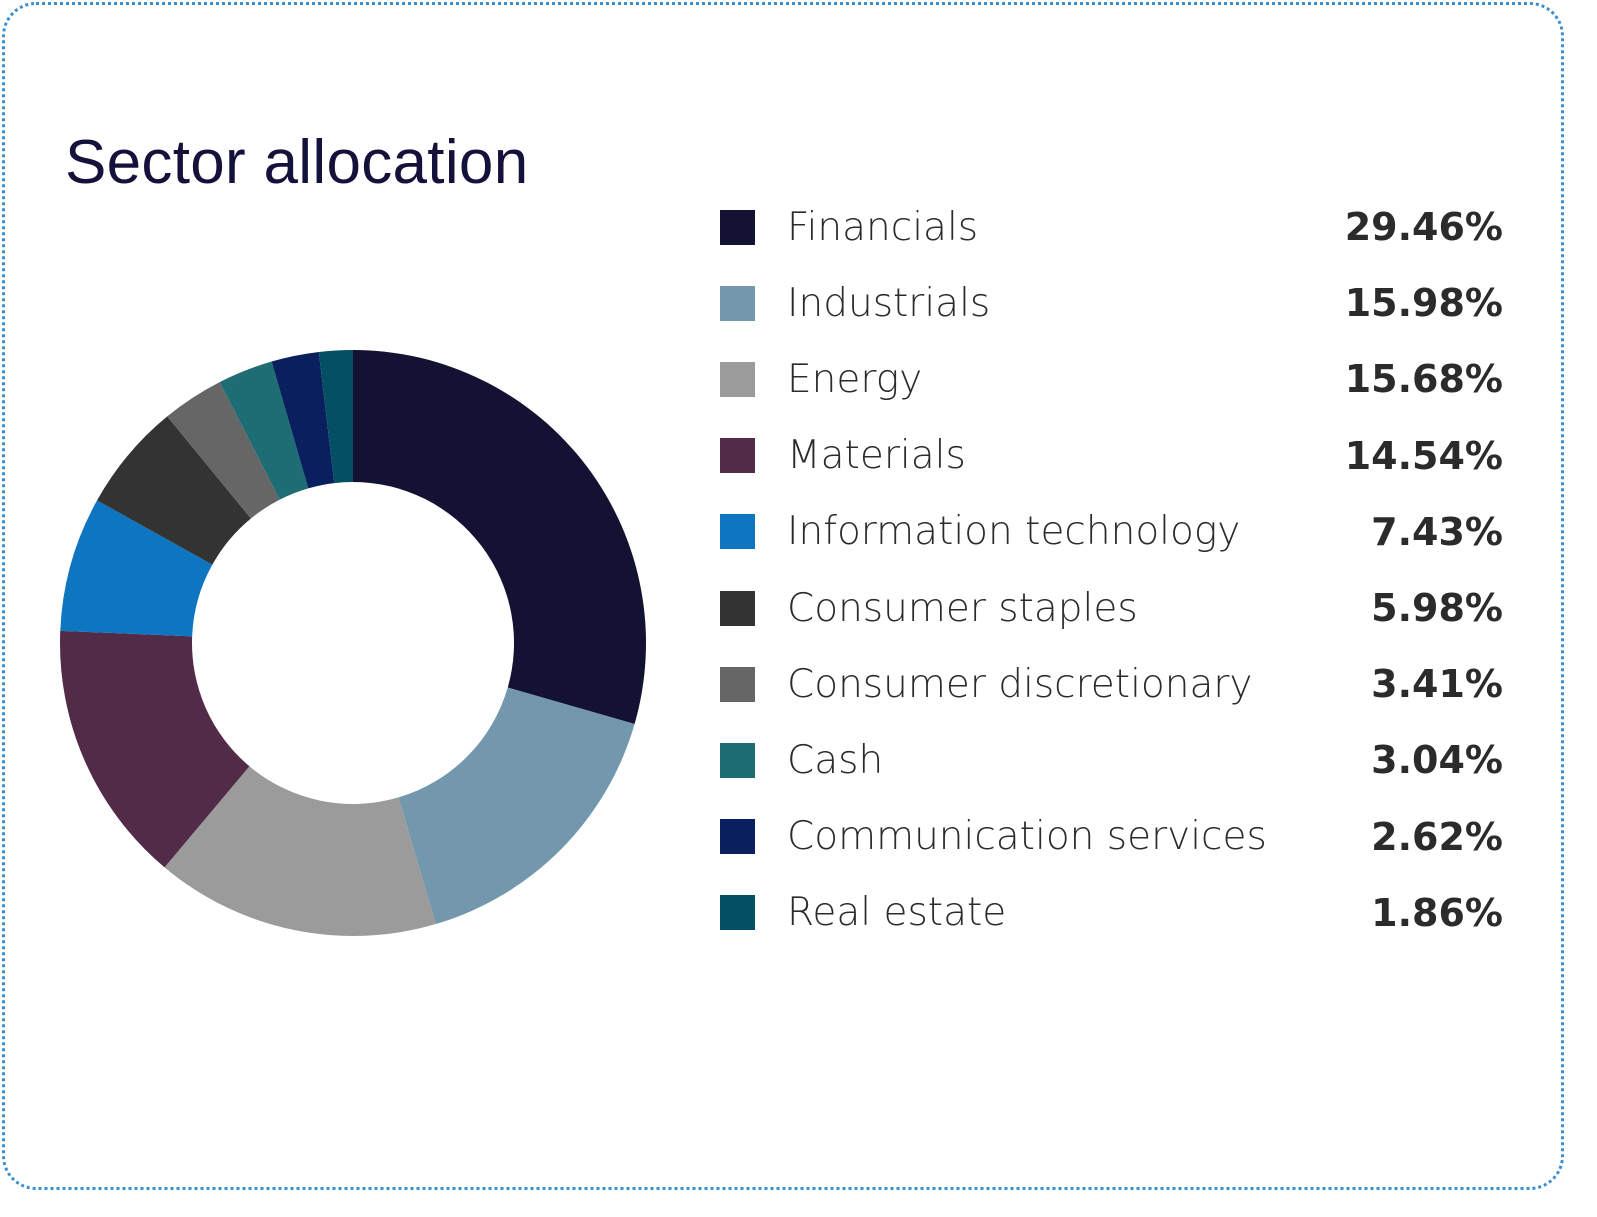 Image resolution: width=1597 pixels, height=1217 pixels. Describe the element at coordinates (876, 456) in the screenshot. I see `legend-label: Materials` at that location.